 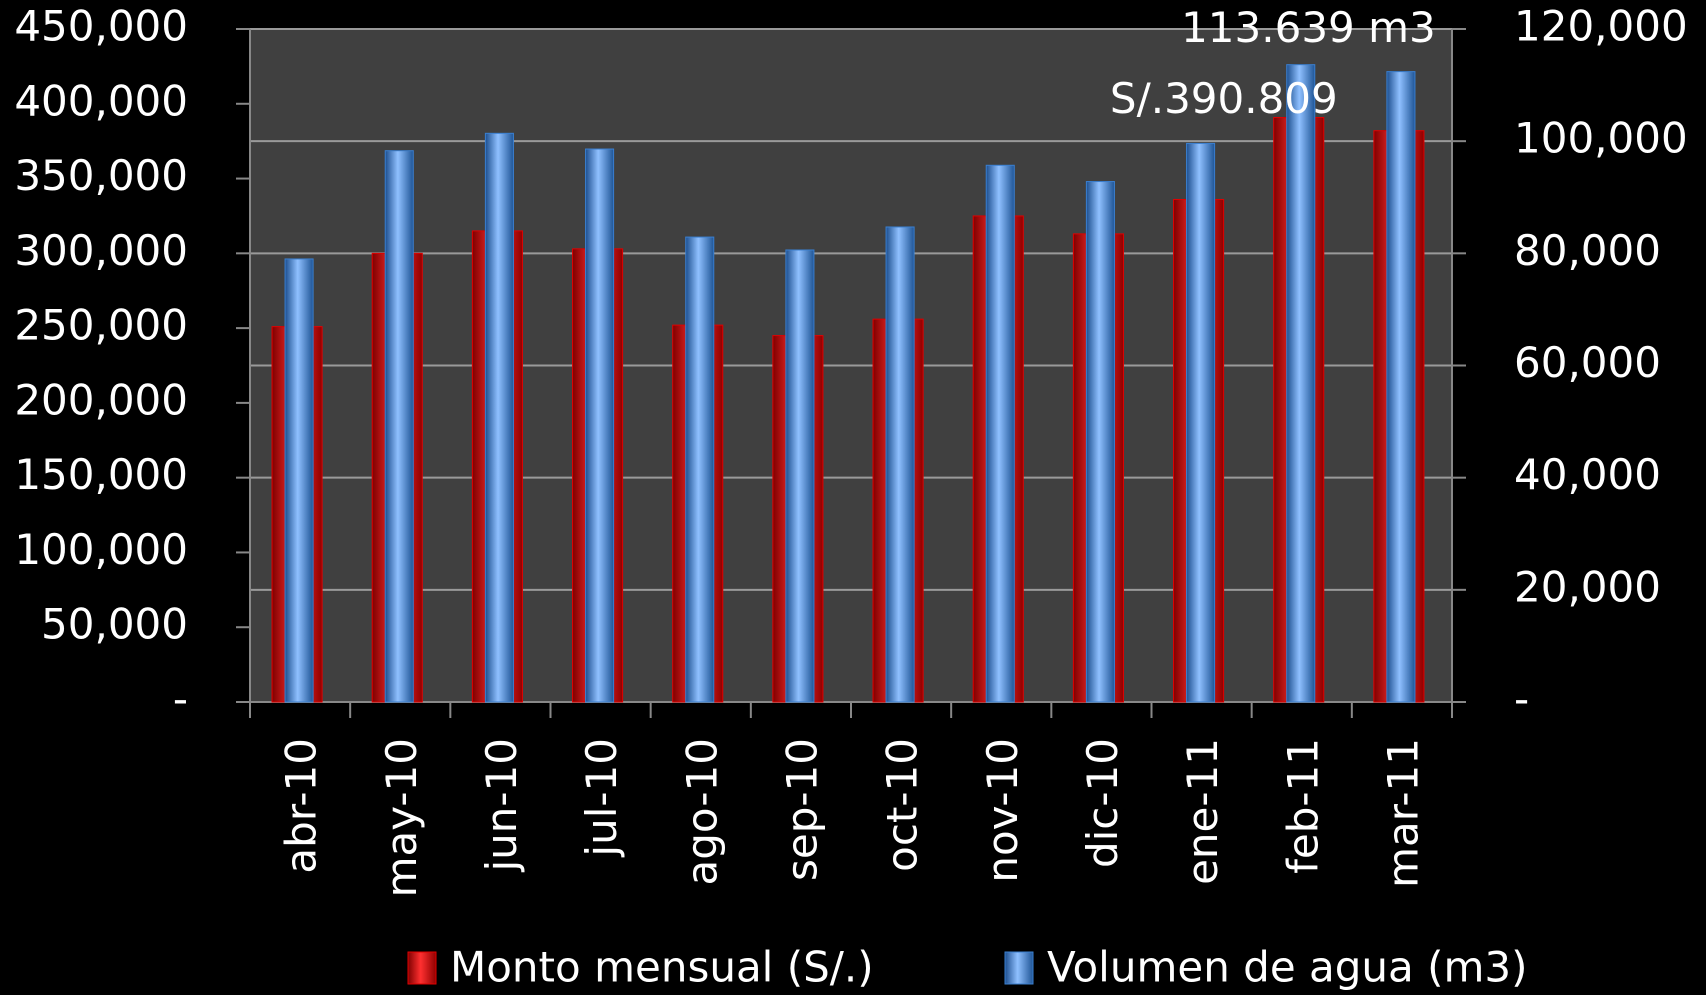 I want to click on y2-tick-label: -, so click(x=1521, y=699).